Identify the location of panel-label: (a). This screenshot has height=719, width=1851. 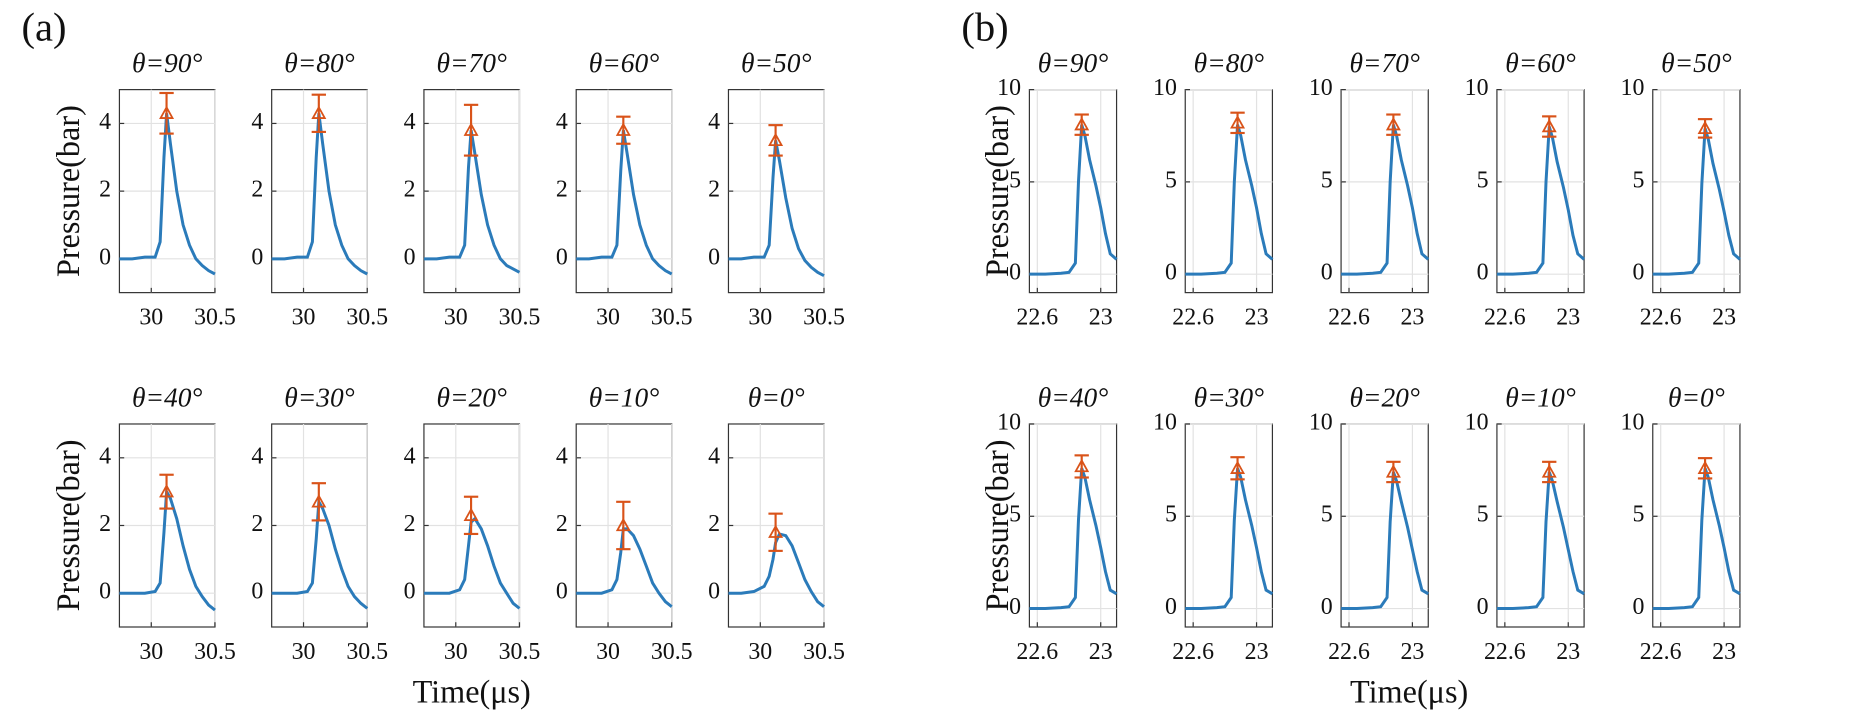
(43, 26).